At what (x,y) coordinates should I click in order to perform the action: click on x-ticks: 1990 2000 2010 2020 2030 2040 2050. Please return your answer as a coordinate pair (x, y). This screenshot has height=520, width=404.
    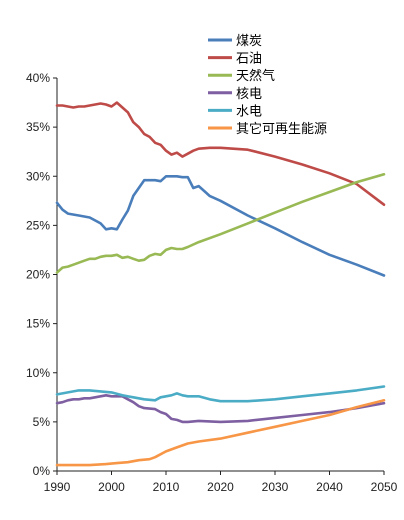
    Looking at the image, I should click on (221, 482).